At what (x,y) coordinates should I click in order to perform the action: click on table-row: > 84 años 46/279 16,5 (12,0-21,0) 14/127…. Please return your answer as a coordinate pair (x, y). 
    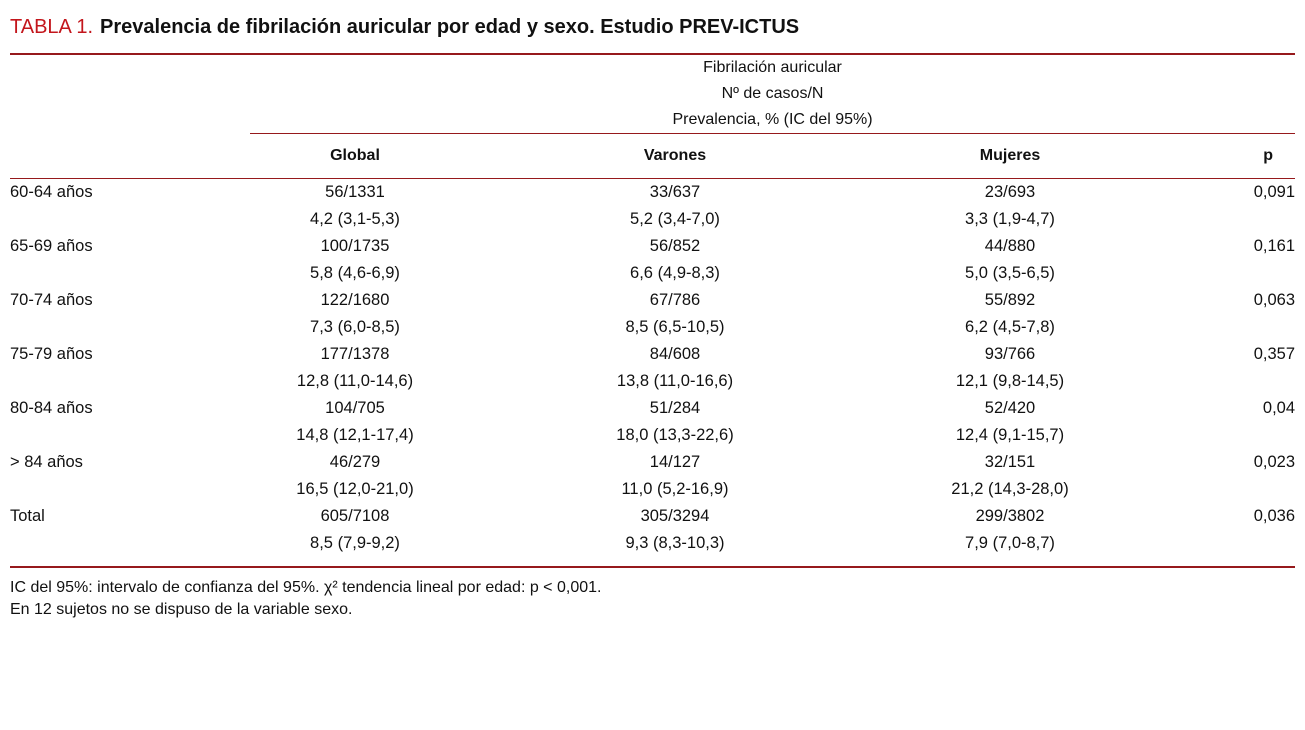
    Looking at the image, I should click on (652, 476).